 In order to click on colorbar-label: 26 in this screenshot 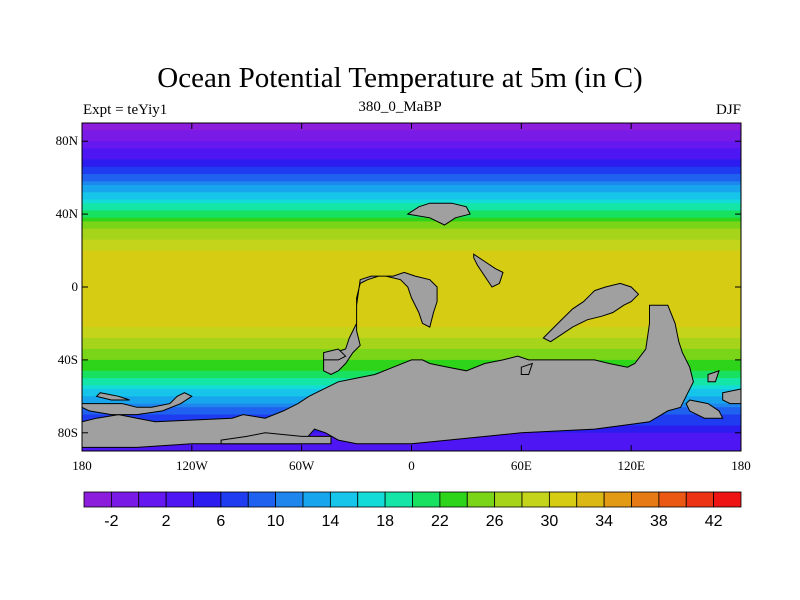, I will do `click(495, 521)`.